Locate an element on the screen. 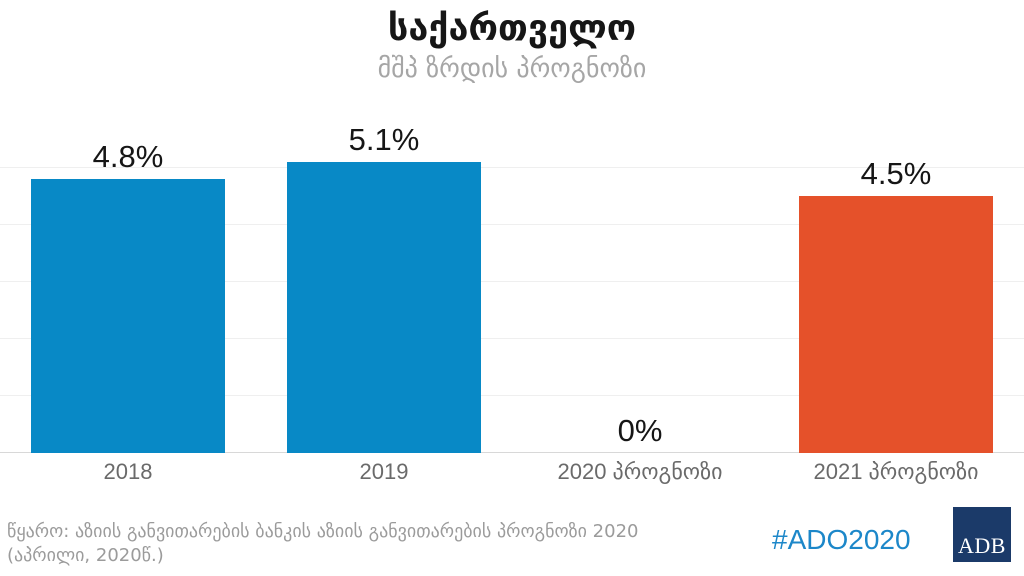 The image size is (1024, 576). value-label-2018: 4.8% is located at coordinates (128, 156).